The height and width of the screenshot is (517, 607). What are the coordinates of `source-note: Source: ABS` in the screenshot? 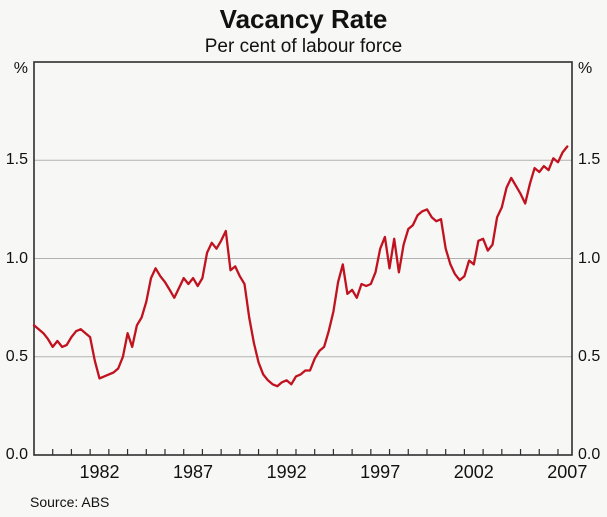 It's located at (70, 502).